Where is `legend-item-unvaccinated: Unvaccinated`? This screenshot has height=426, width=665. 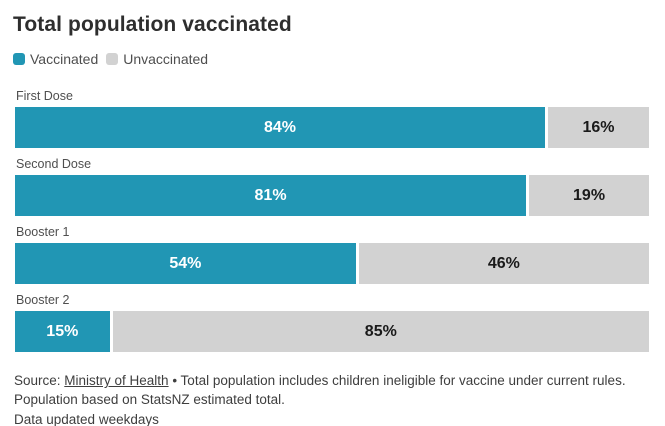 legend-item-unvaccinated: Unvaccinated is located at coordinates (157, 59).